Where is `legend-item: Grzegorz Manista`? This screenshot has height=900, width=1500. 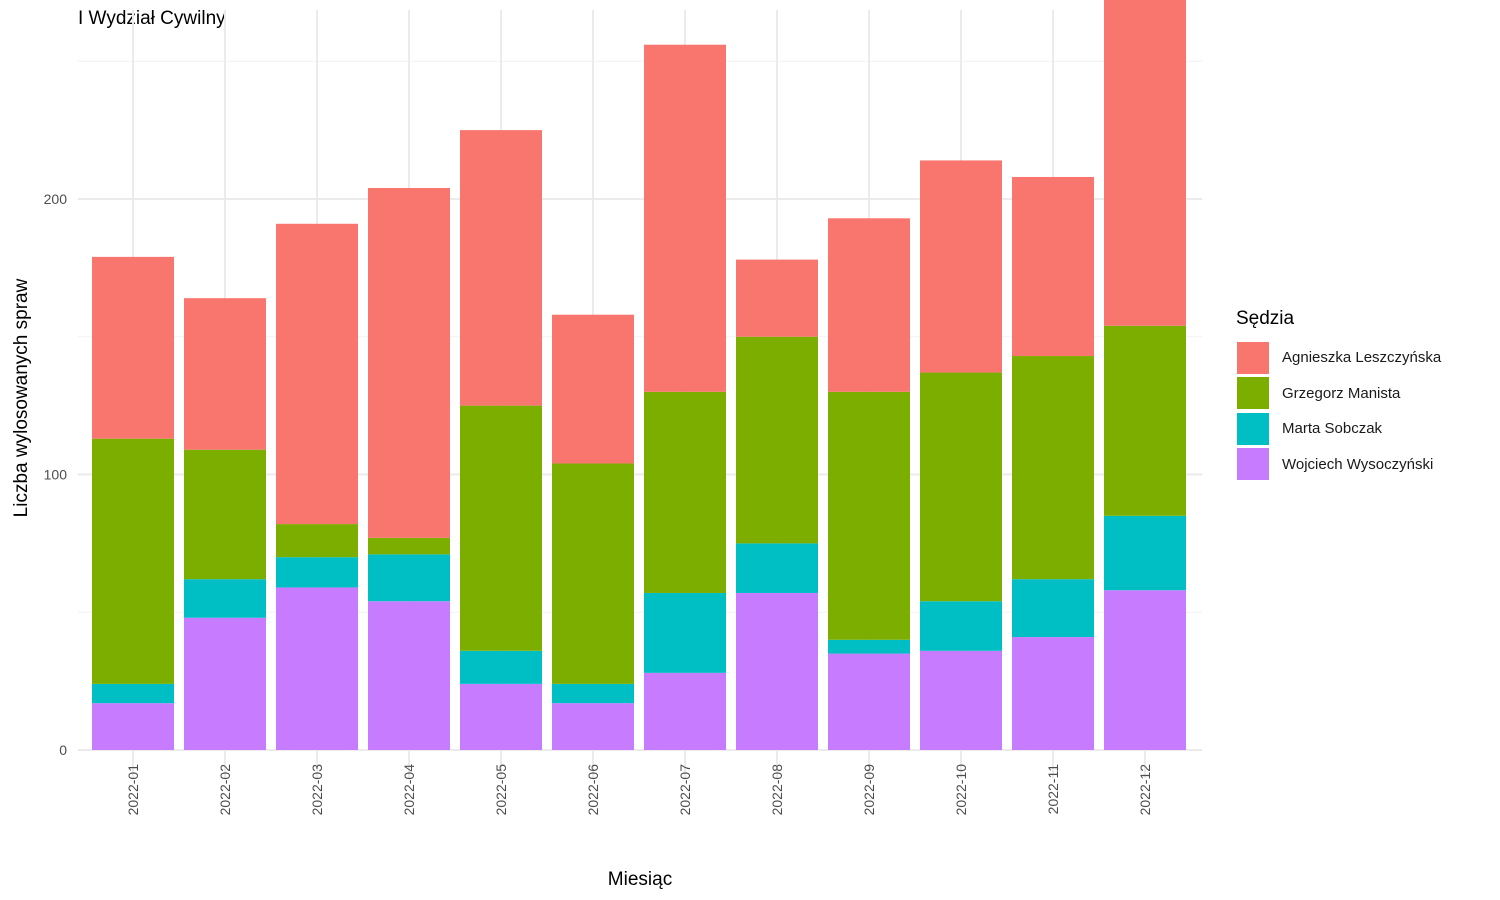
legend-item: Grzegorz Manista is located at coordinates (1338, 394).